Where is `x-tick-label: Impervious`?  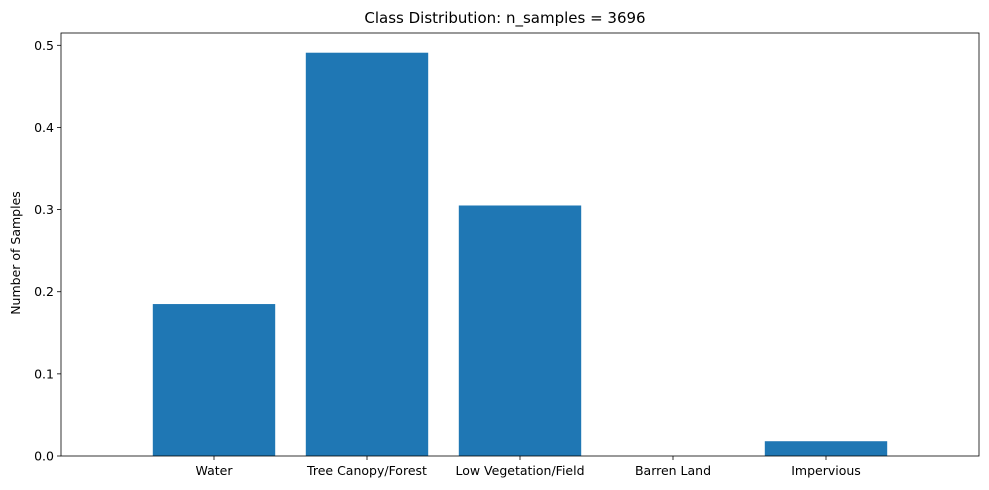 x-tick-label: Impervious is located at coordinates (826, 470).